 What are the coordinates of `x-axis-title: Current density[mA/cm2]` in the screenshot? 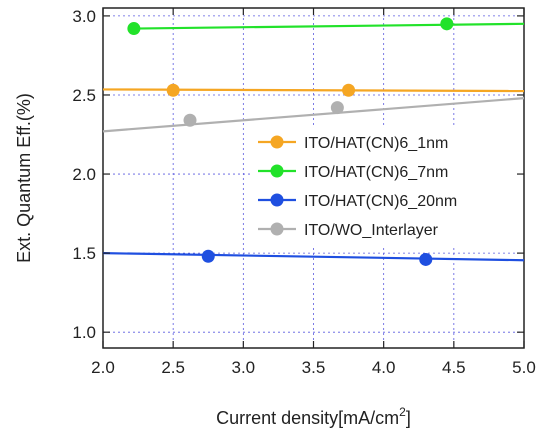 It's located at (313, 416).